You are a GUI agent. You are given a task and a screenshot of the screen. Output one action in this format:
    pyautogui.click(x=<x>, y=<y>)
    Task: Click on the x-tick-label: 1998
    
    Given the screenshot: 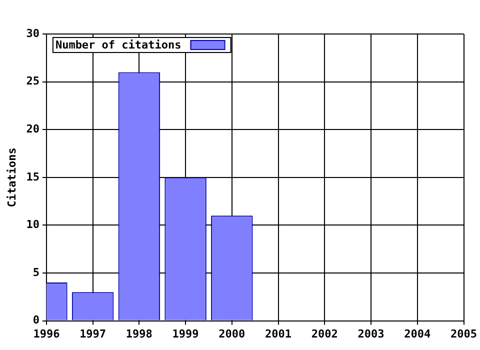 What is the action you would take?
    pyautogui.click(x=139, y=333)
    